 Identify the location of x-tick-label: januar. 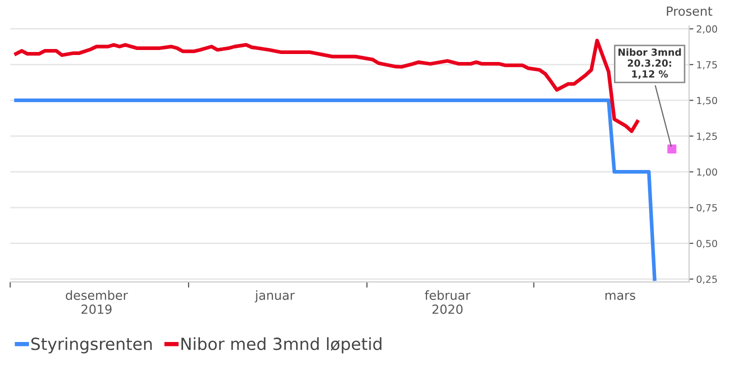
(274, 296).